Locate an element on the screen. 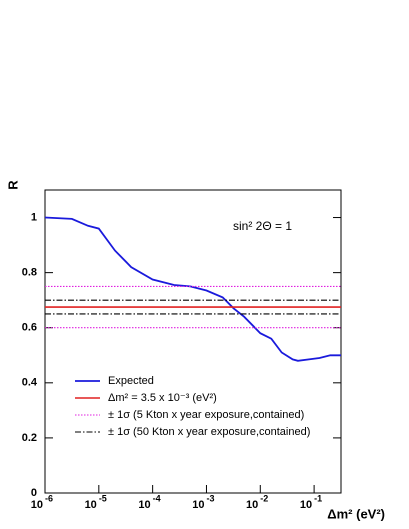 The image size is (409, 529). y-tick-label: 0.2 is located at coordinates (29, 438).